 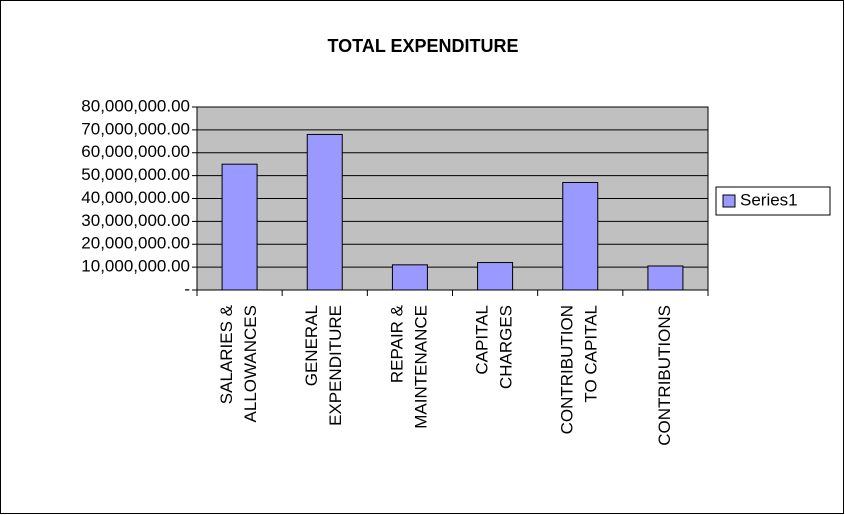 I want to click on chart-title: TOTAL EXPENDITURE, so click(x=422, y=46).